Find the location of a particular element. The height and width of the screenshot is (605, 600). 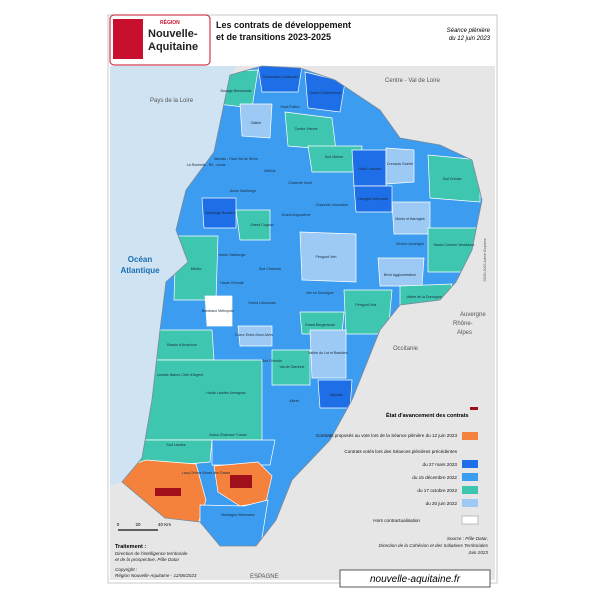

territory-label: Creusois Guéret is located at coordinates (400, 164).